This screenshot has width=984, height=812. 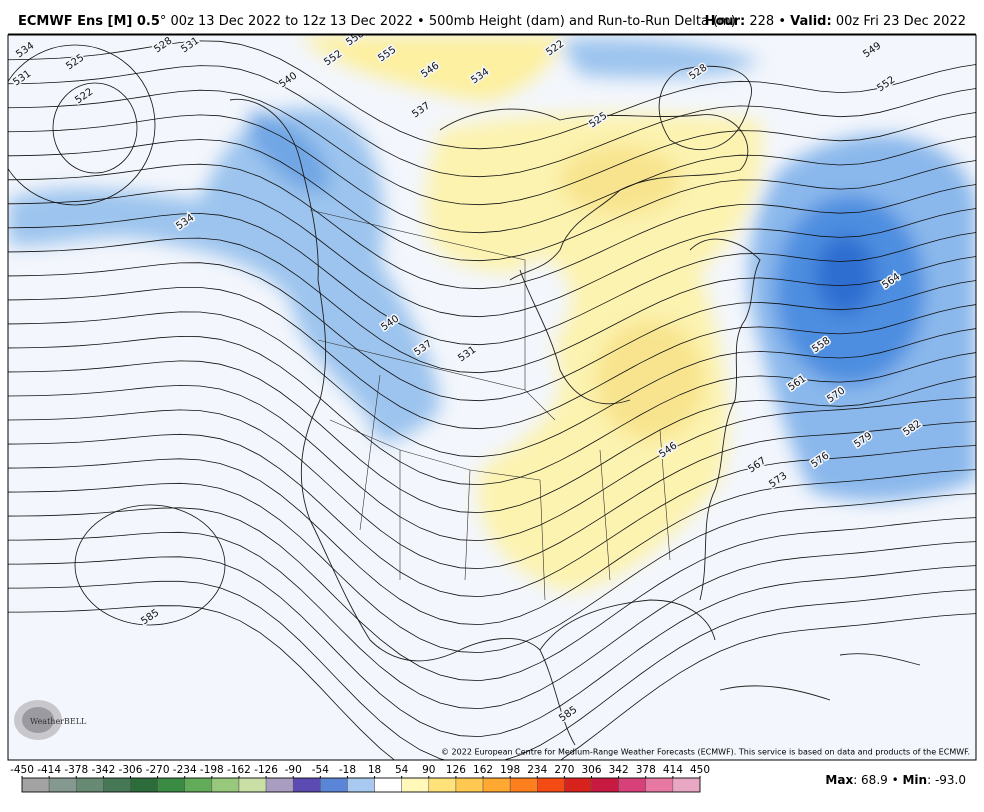 I want to click on colorbar-tick-label: 54, so click(x=402, y=770).